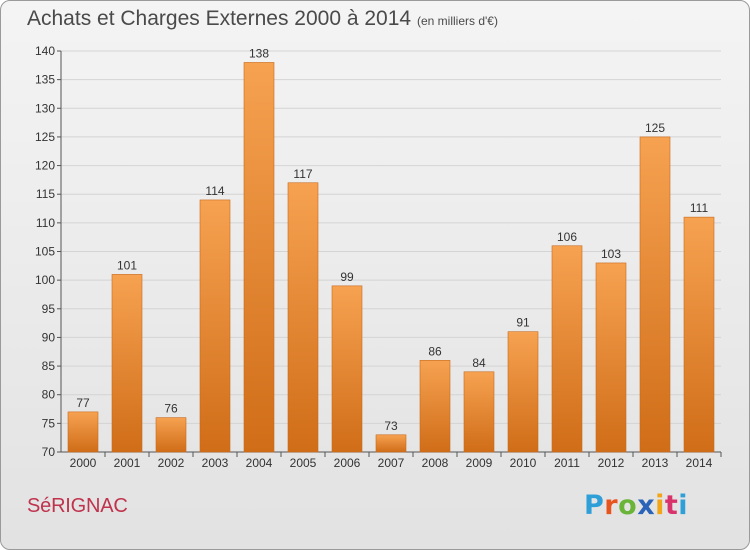 This screenshot has height=550, width=750. I want to click on x-tick-label: 2012, so click(611, 463).